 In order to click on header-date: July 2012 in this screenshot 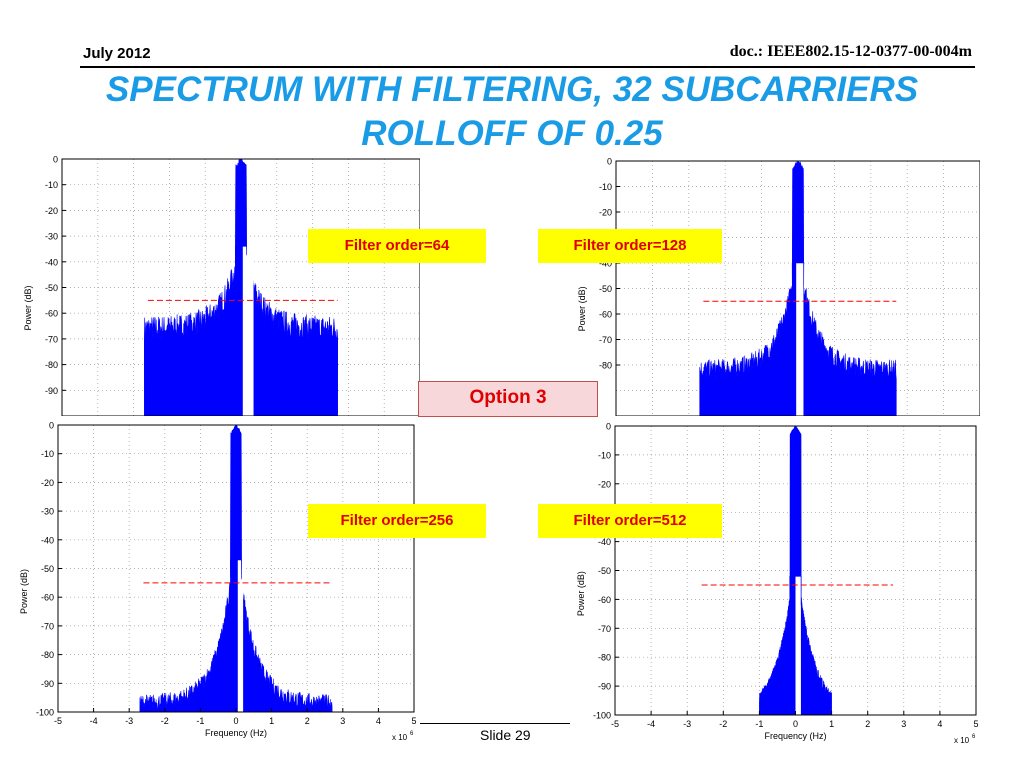, I will do `click(117, 53)`.